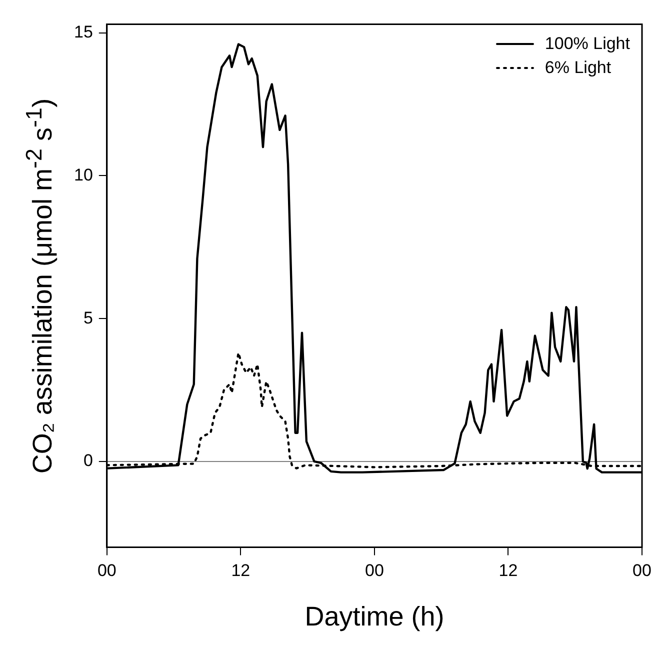  Describe the element at coordinates (83, 32) in the screenshot. I see `y-tick-label: 15` at that location.